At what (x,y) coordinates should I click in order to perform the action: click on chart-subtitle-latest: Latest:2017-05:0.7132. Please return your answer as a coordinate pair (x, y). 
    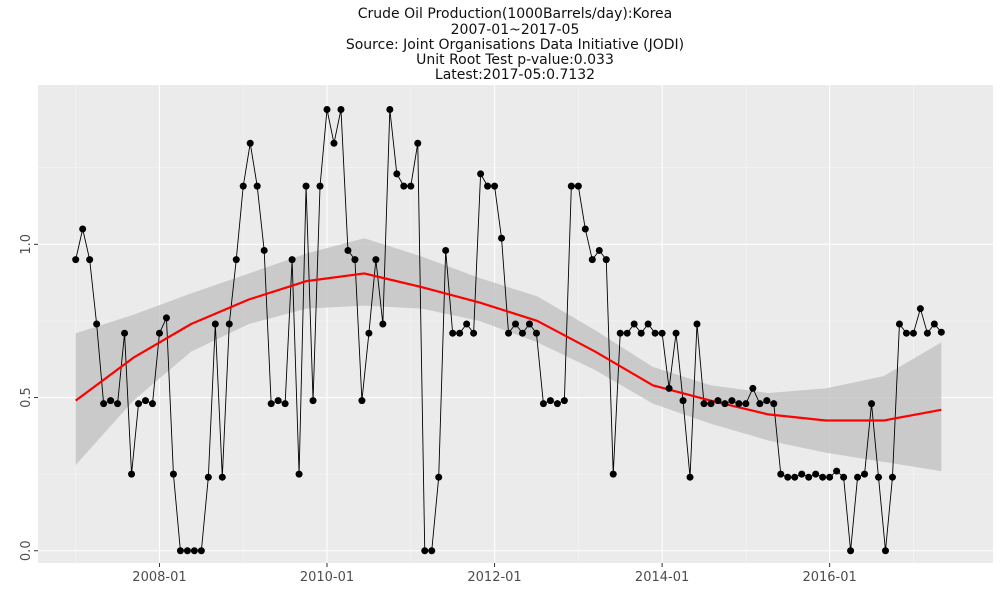
    Looking at the image, I should click on (515, 75).